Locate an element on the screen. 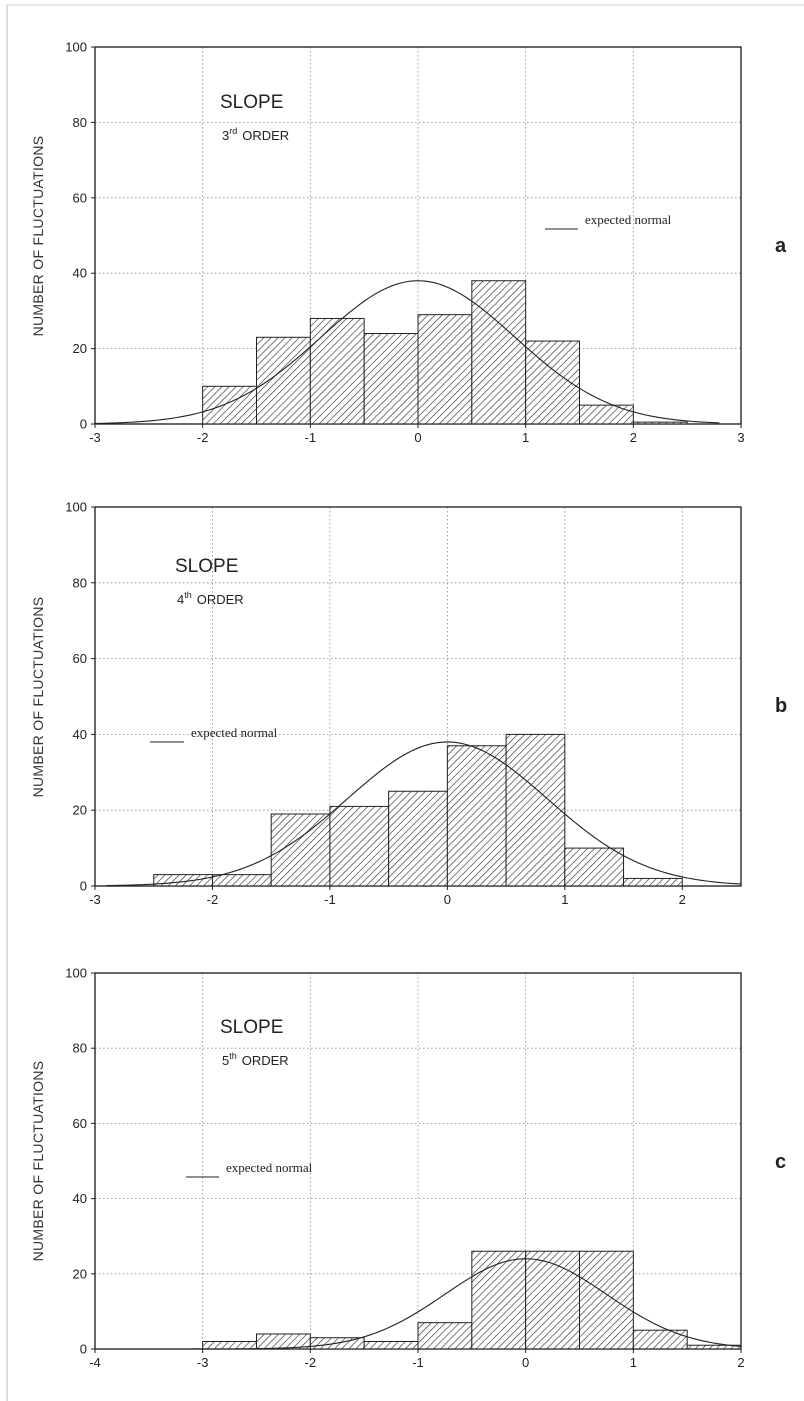  x-tick-label: -4 is located at coordinates (95, 1362).